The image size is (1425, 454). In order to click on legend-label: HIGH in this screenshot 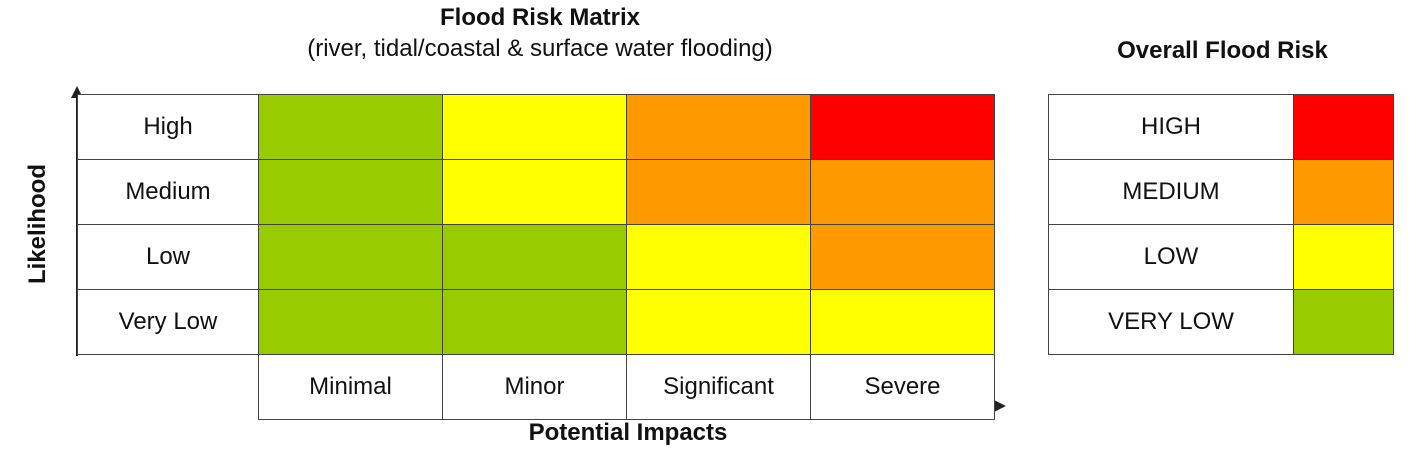, I will do `click(1171, 127)`.